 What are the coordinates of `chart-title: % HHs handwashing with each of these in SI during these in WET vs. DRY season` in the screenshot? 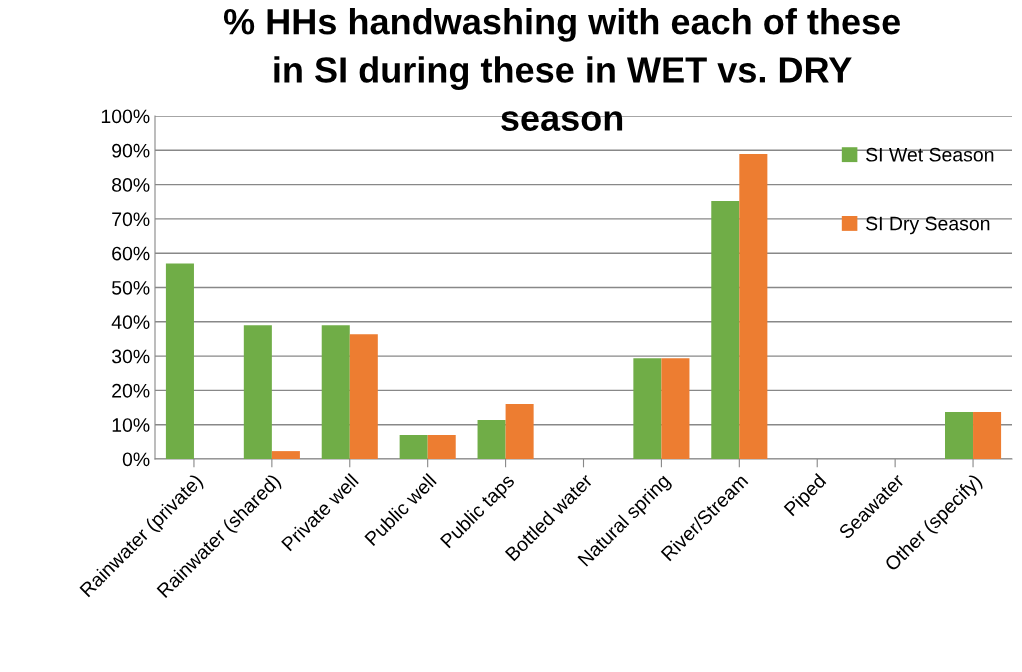 It's located at (561, 69).